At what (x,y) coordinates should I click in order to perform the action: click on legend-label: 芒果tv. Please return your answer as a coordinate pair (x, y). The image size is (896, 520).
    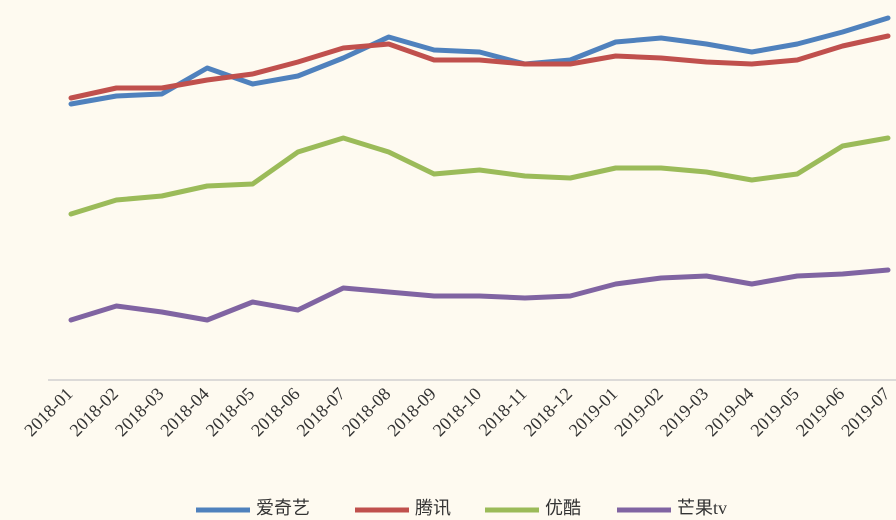
    Looking at the image, I should click on (702, 508).